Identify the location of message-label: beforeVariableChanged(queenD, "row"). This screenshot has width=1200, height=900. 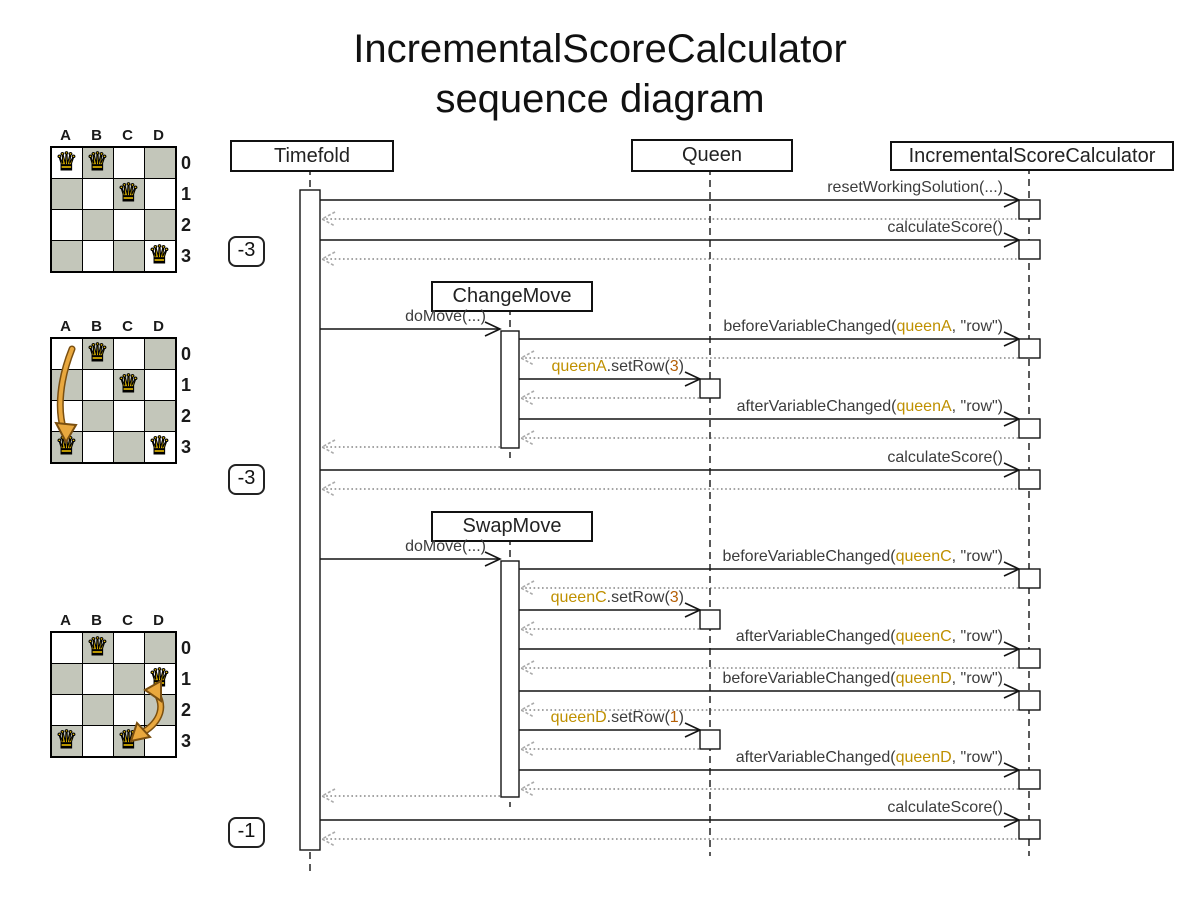
(793, 679).